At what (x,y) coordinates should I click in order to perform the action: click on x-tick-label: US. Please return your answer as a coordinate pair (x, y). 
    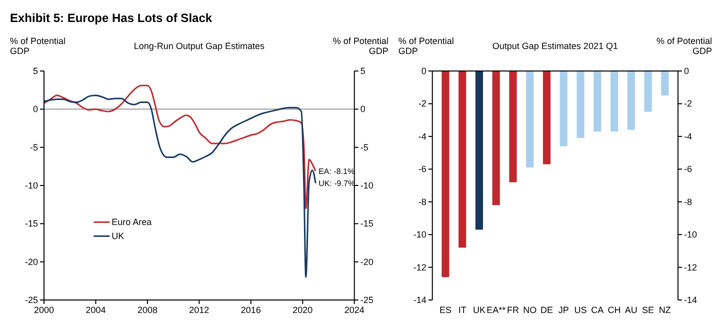
    Looking at the image, I should click on (580, 310).